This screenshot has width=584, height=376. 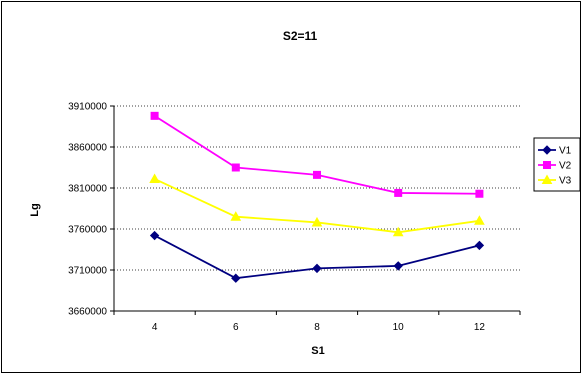 I want to click on series-v1, so click(x=317, y=256).